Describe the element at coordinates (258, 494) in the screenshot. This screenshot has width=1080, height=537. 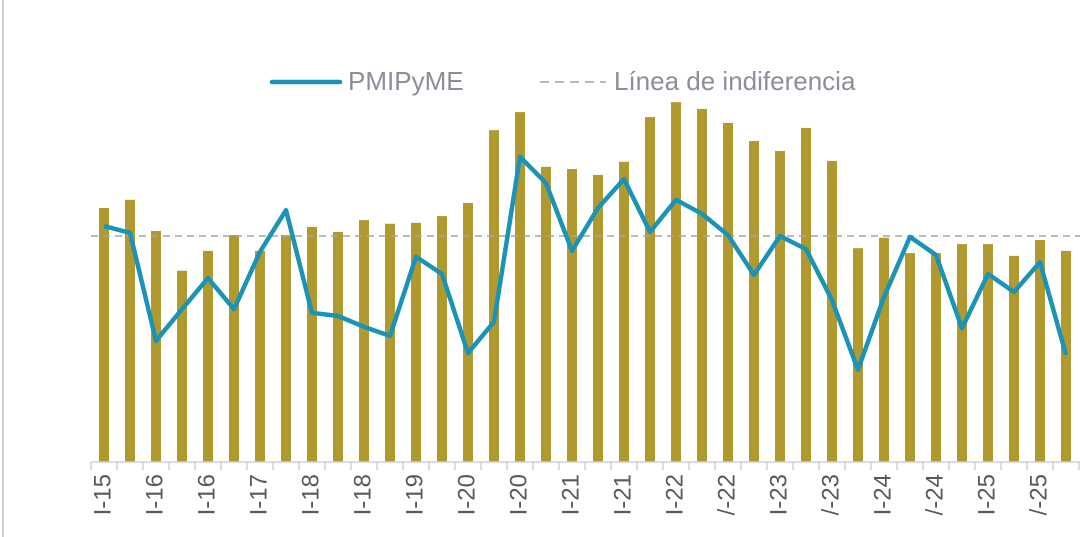
I see `x-tick-label: I-17` at that location.